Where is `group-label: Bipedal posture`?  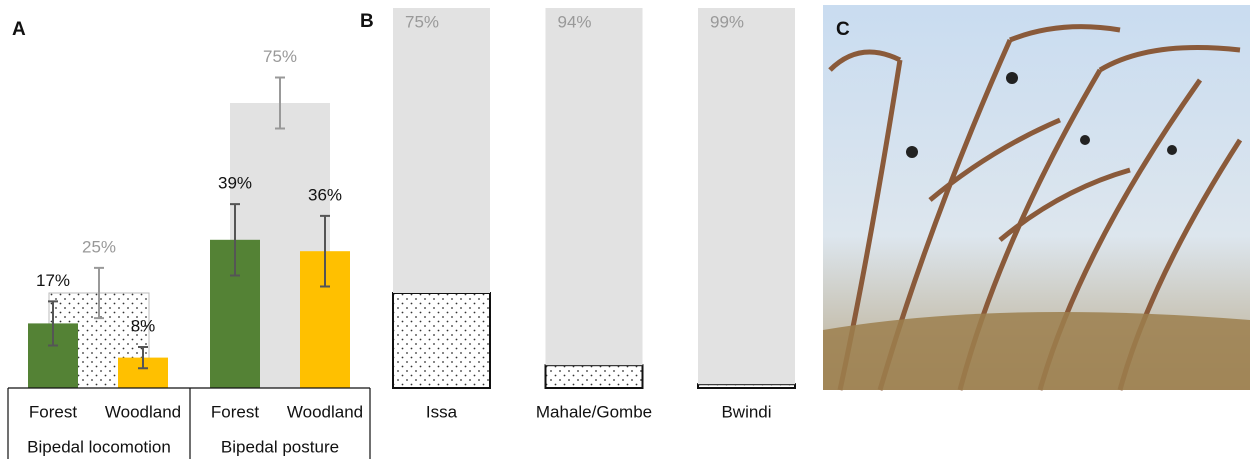 group-label: Bipedal posture is located at coordinates (280, 446).